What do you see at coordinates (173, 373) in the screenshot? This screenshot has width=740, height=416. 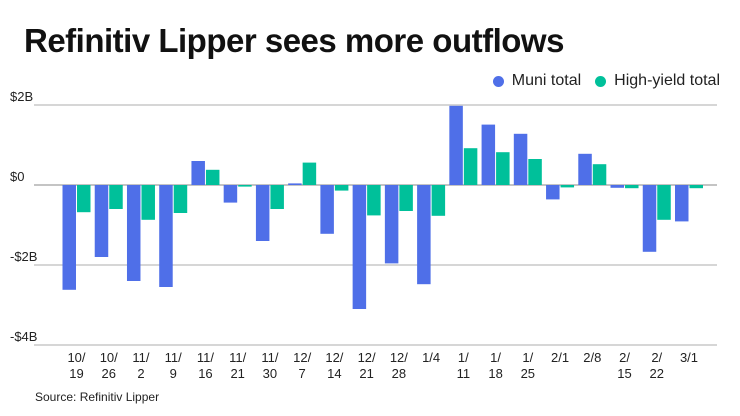 I see `x-tick-label: 9` at bounding box center [173, 373].